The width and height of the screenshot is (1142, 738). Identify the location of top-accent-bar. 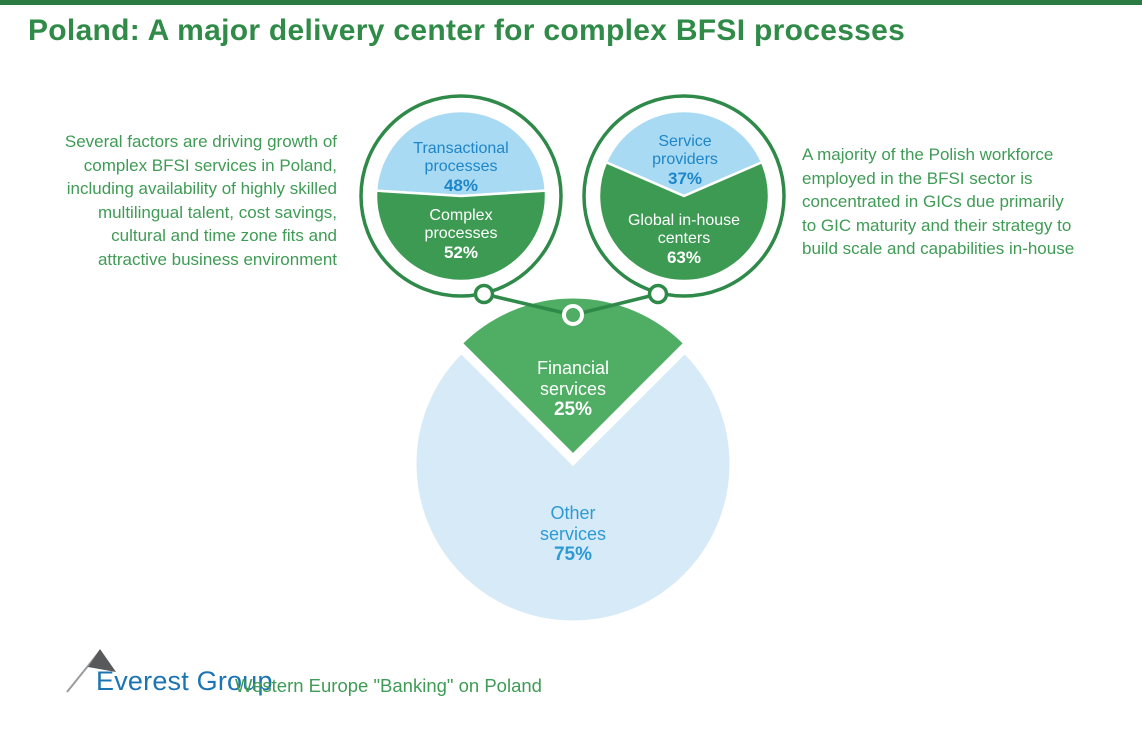
(571, 2).